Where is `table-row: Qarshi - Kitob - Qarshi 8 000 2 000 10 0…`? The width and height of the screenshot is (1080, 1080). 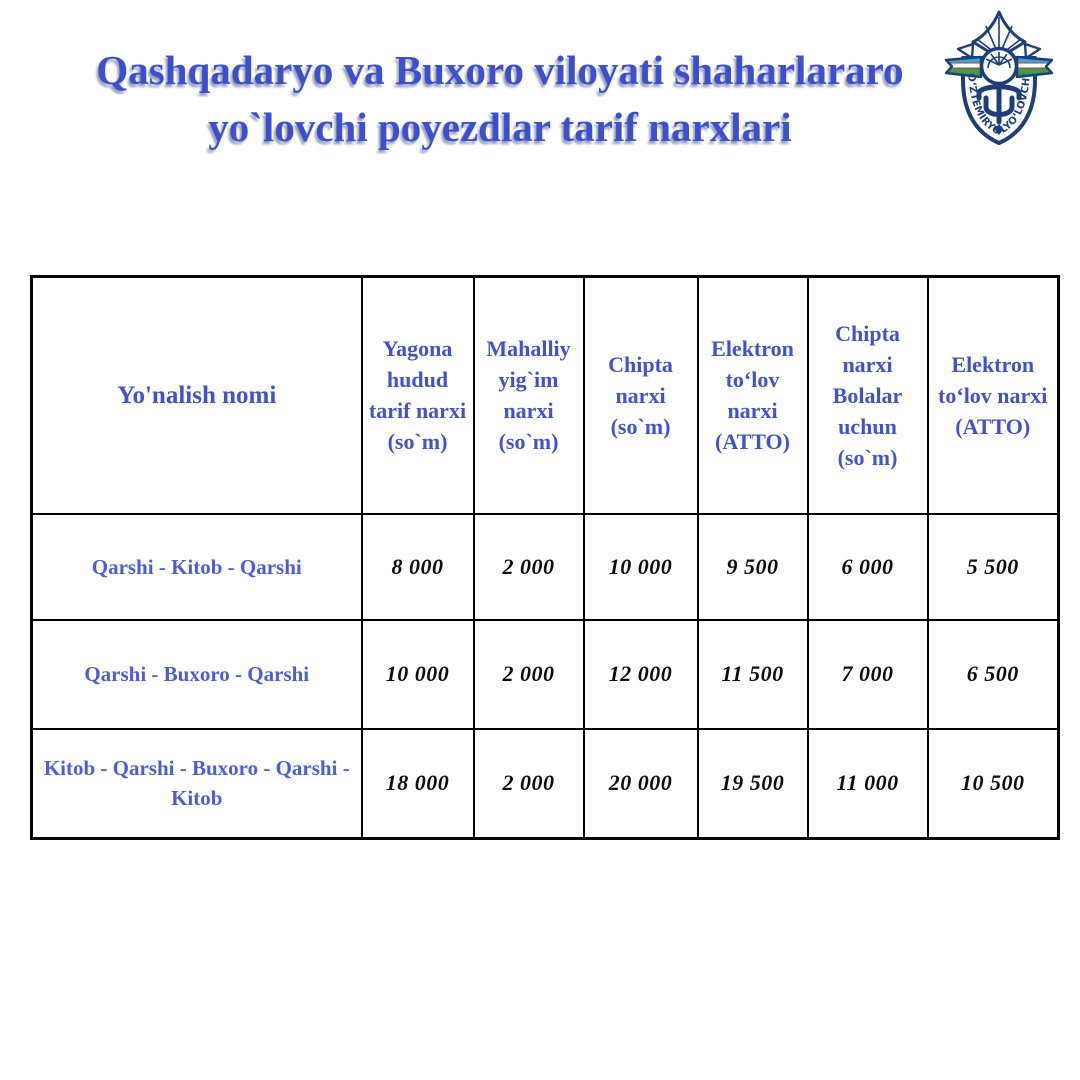 table-row: Qarshi - Kitob - Qarshi 8 000 2 000 10 0… is located at coordinates (545, 566).